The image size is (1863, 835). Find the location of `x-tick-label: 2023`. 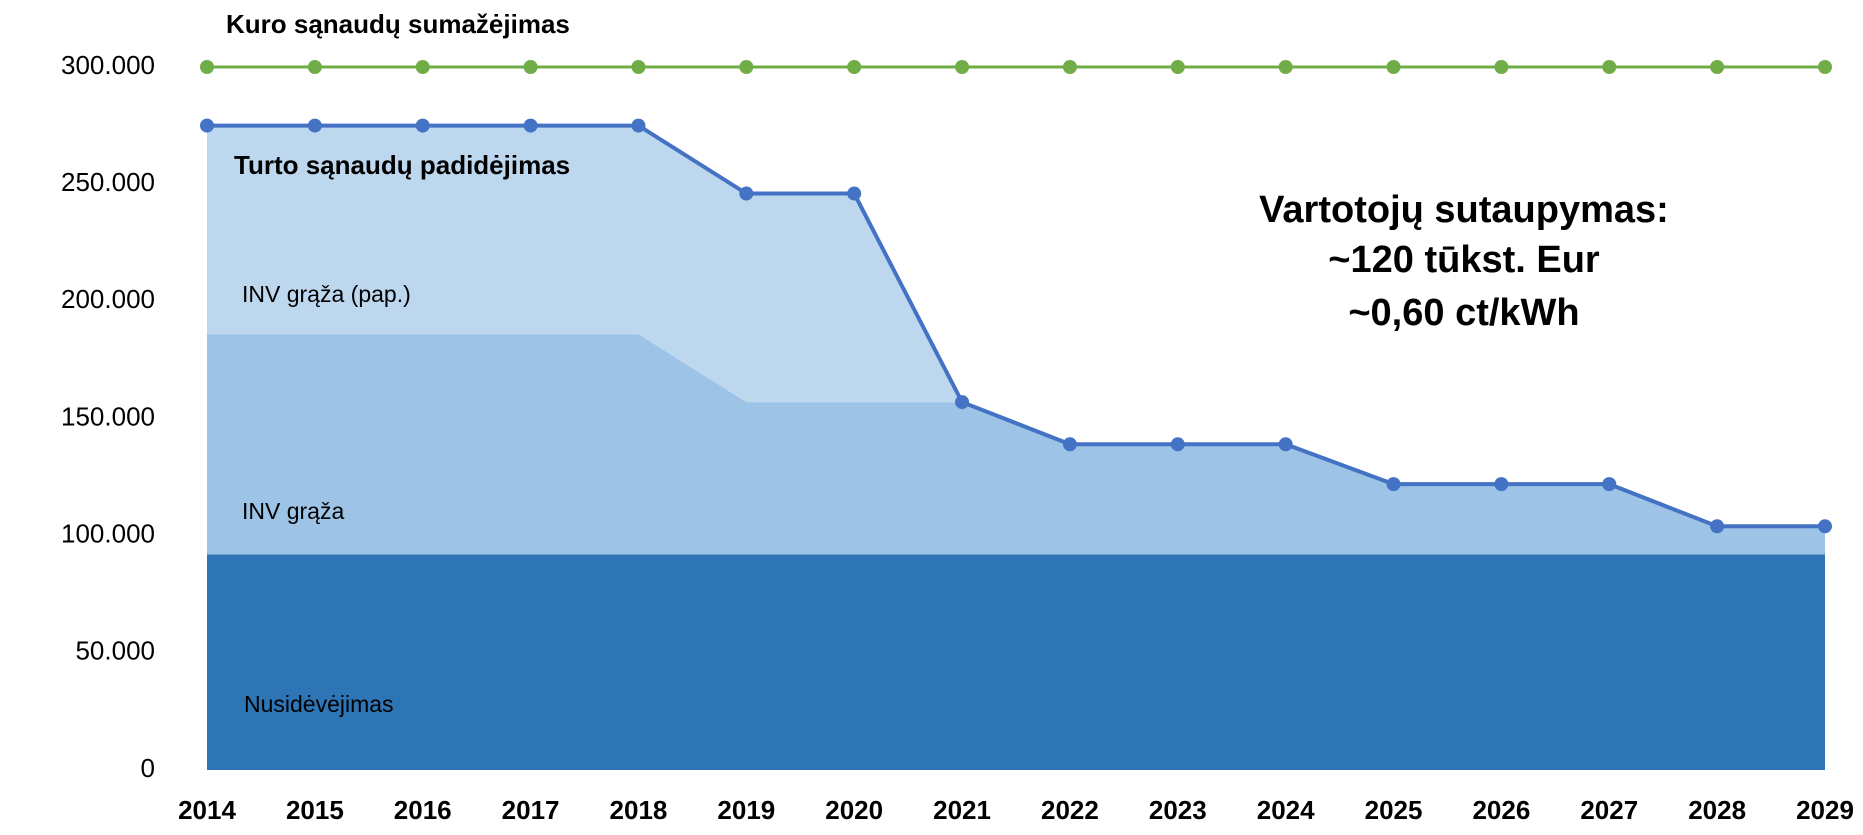

x-tick-label: 2023 is located at coordinates (1178, 810).